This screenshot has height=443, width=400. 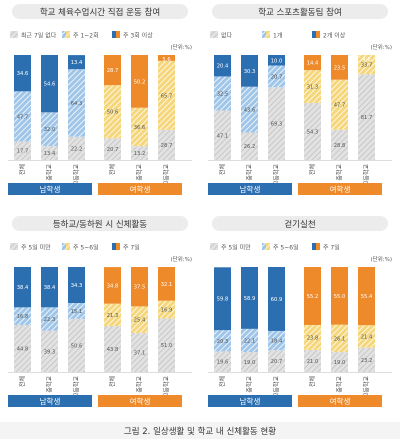 I want to click on group-bar-girls, so click(x=140, y=189).